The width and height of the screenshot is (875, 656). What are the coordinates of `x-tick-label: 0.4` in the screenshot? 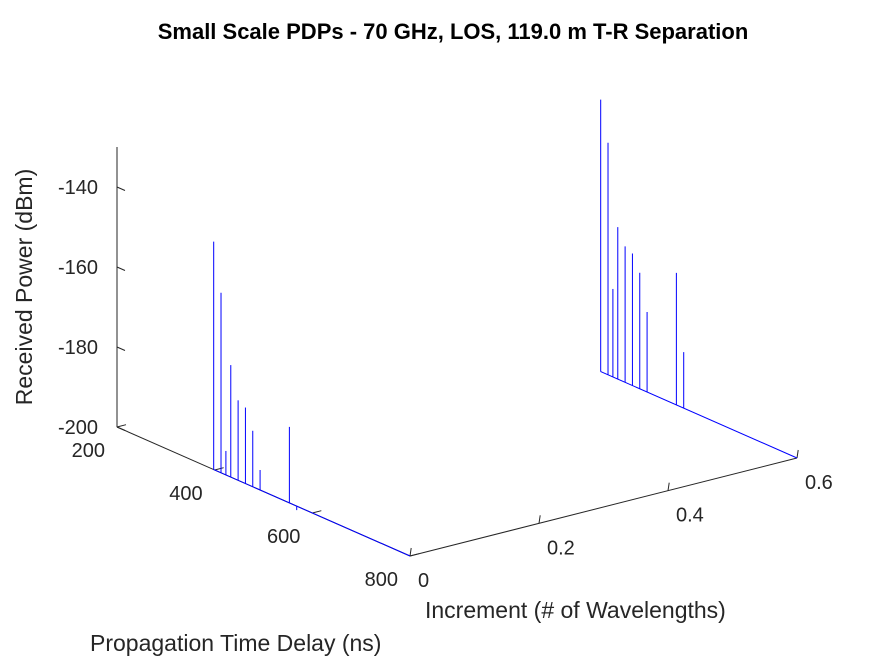 It's located at (690, 516).